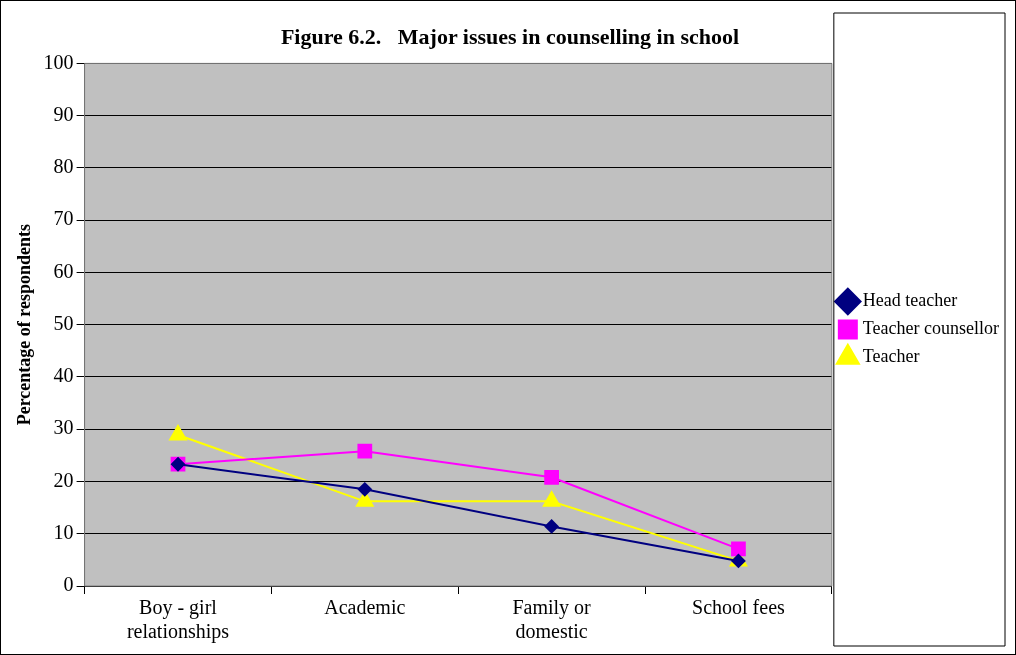  Describe the element at coordinates (552, 619) in the screenshot. I see `x-tick-label: Family or domestic` at that location.